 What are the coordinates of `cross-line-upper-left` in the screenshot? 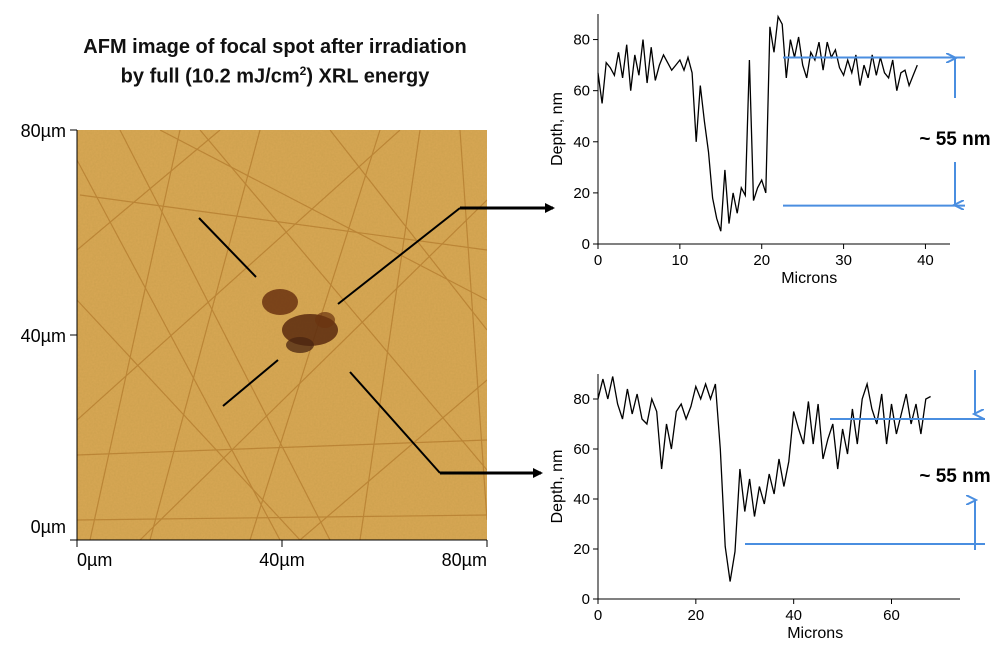 It's located at (227, 247).